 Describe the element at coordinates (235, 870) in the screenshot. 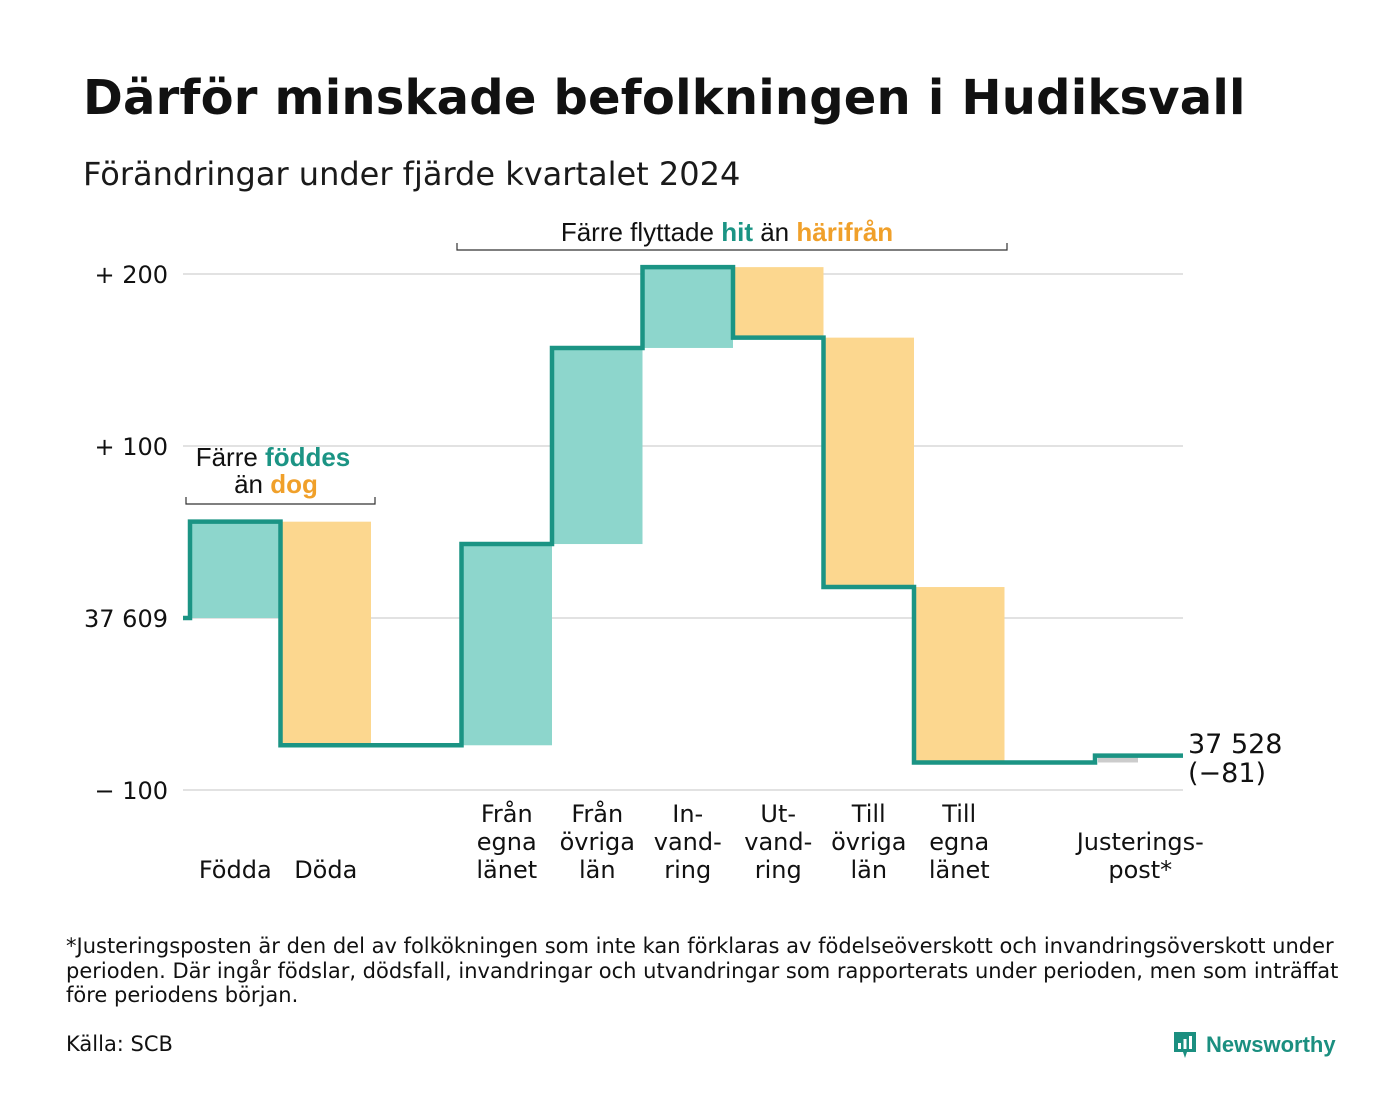

I see `x-axis-label: Födda` at that location.